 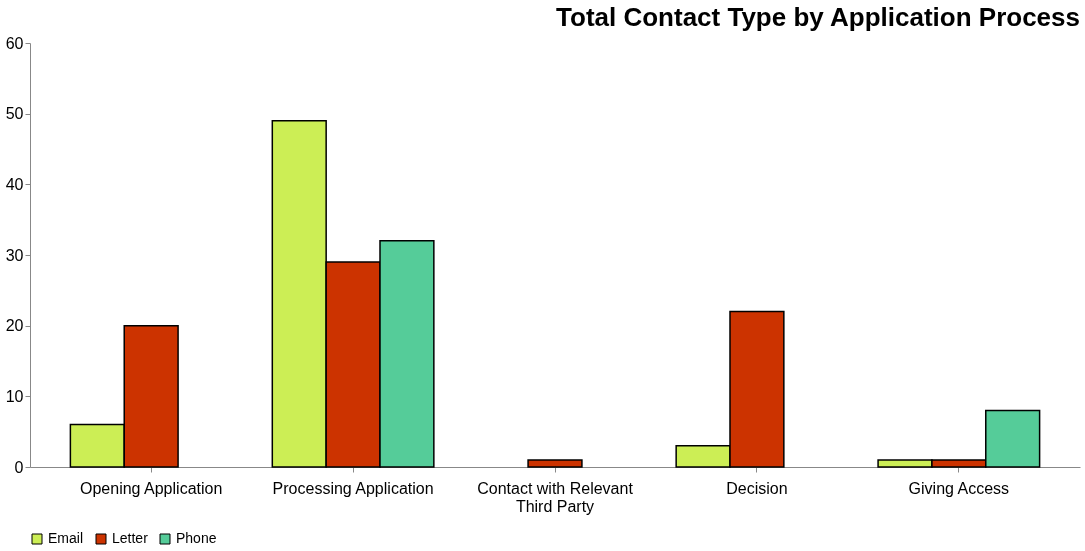 I want to click on bar, so click(x=555, y=463).